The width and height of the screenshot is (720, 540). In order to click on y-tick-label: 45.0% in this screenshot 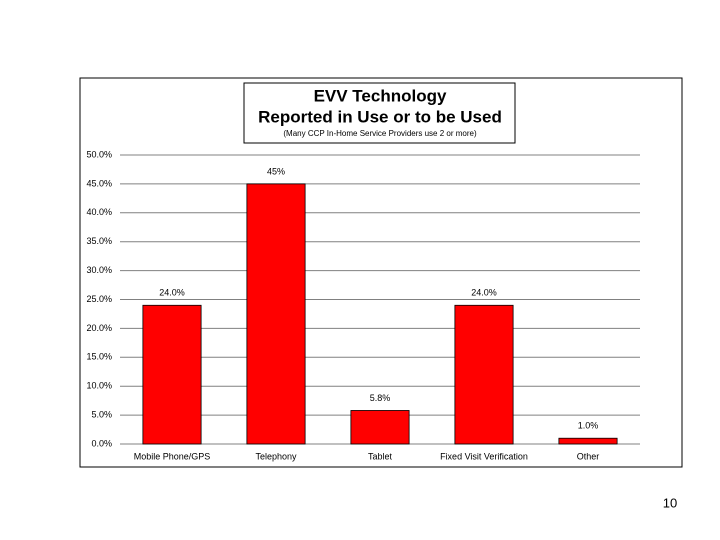, I will do `click(99, 183)`.